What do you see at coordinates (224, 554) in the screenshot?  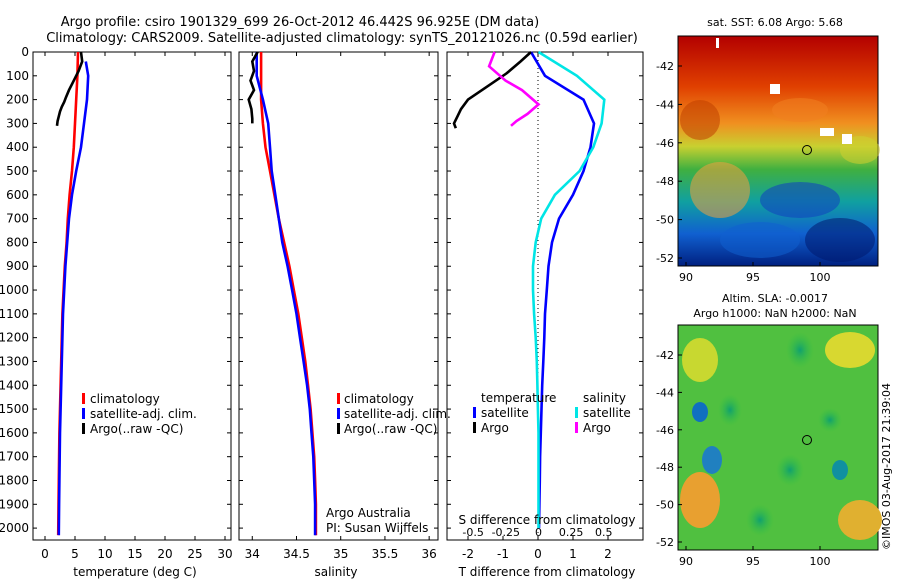 I see `x-tick-label: 30` at bounding box center [224, 554].